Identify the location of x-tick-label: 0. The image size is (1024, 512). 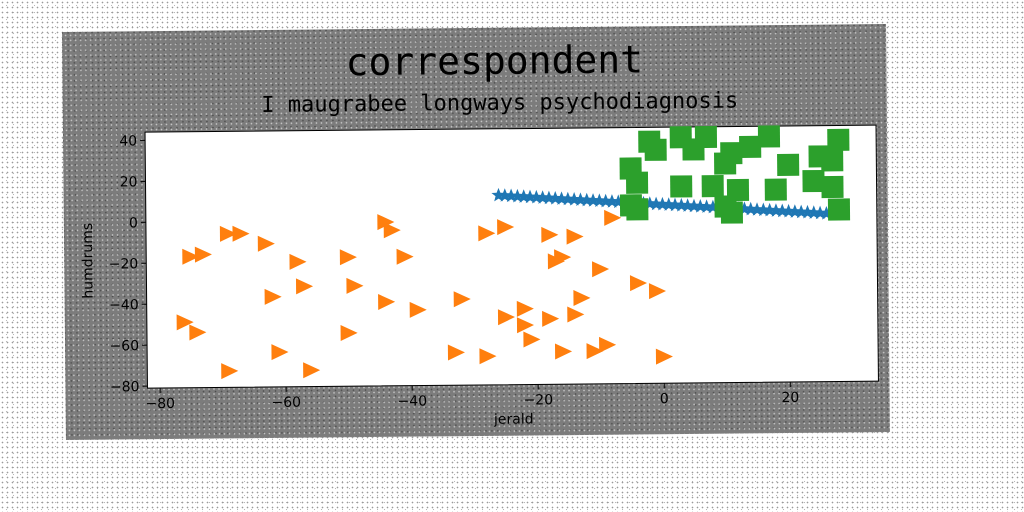
(664, 399).